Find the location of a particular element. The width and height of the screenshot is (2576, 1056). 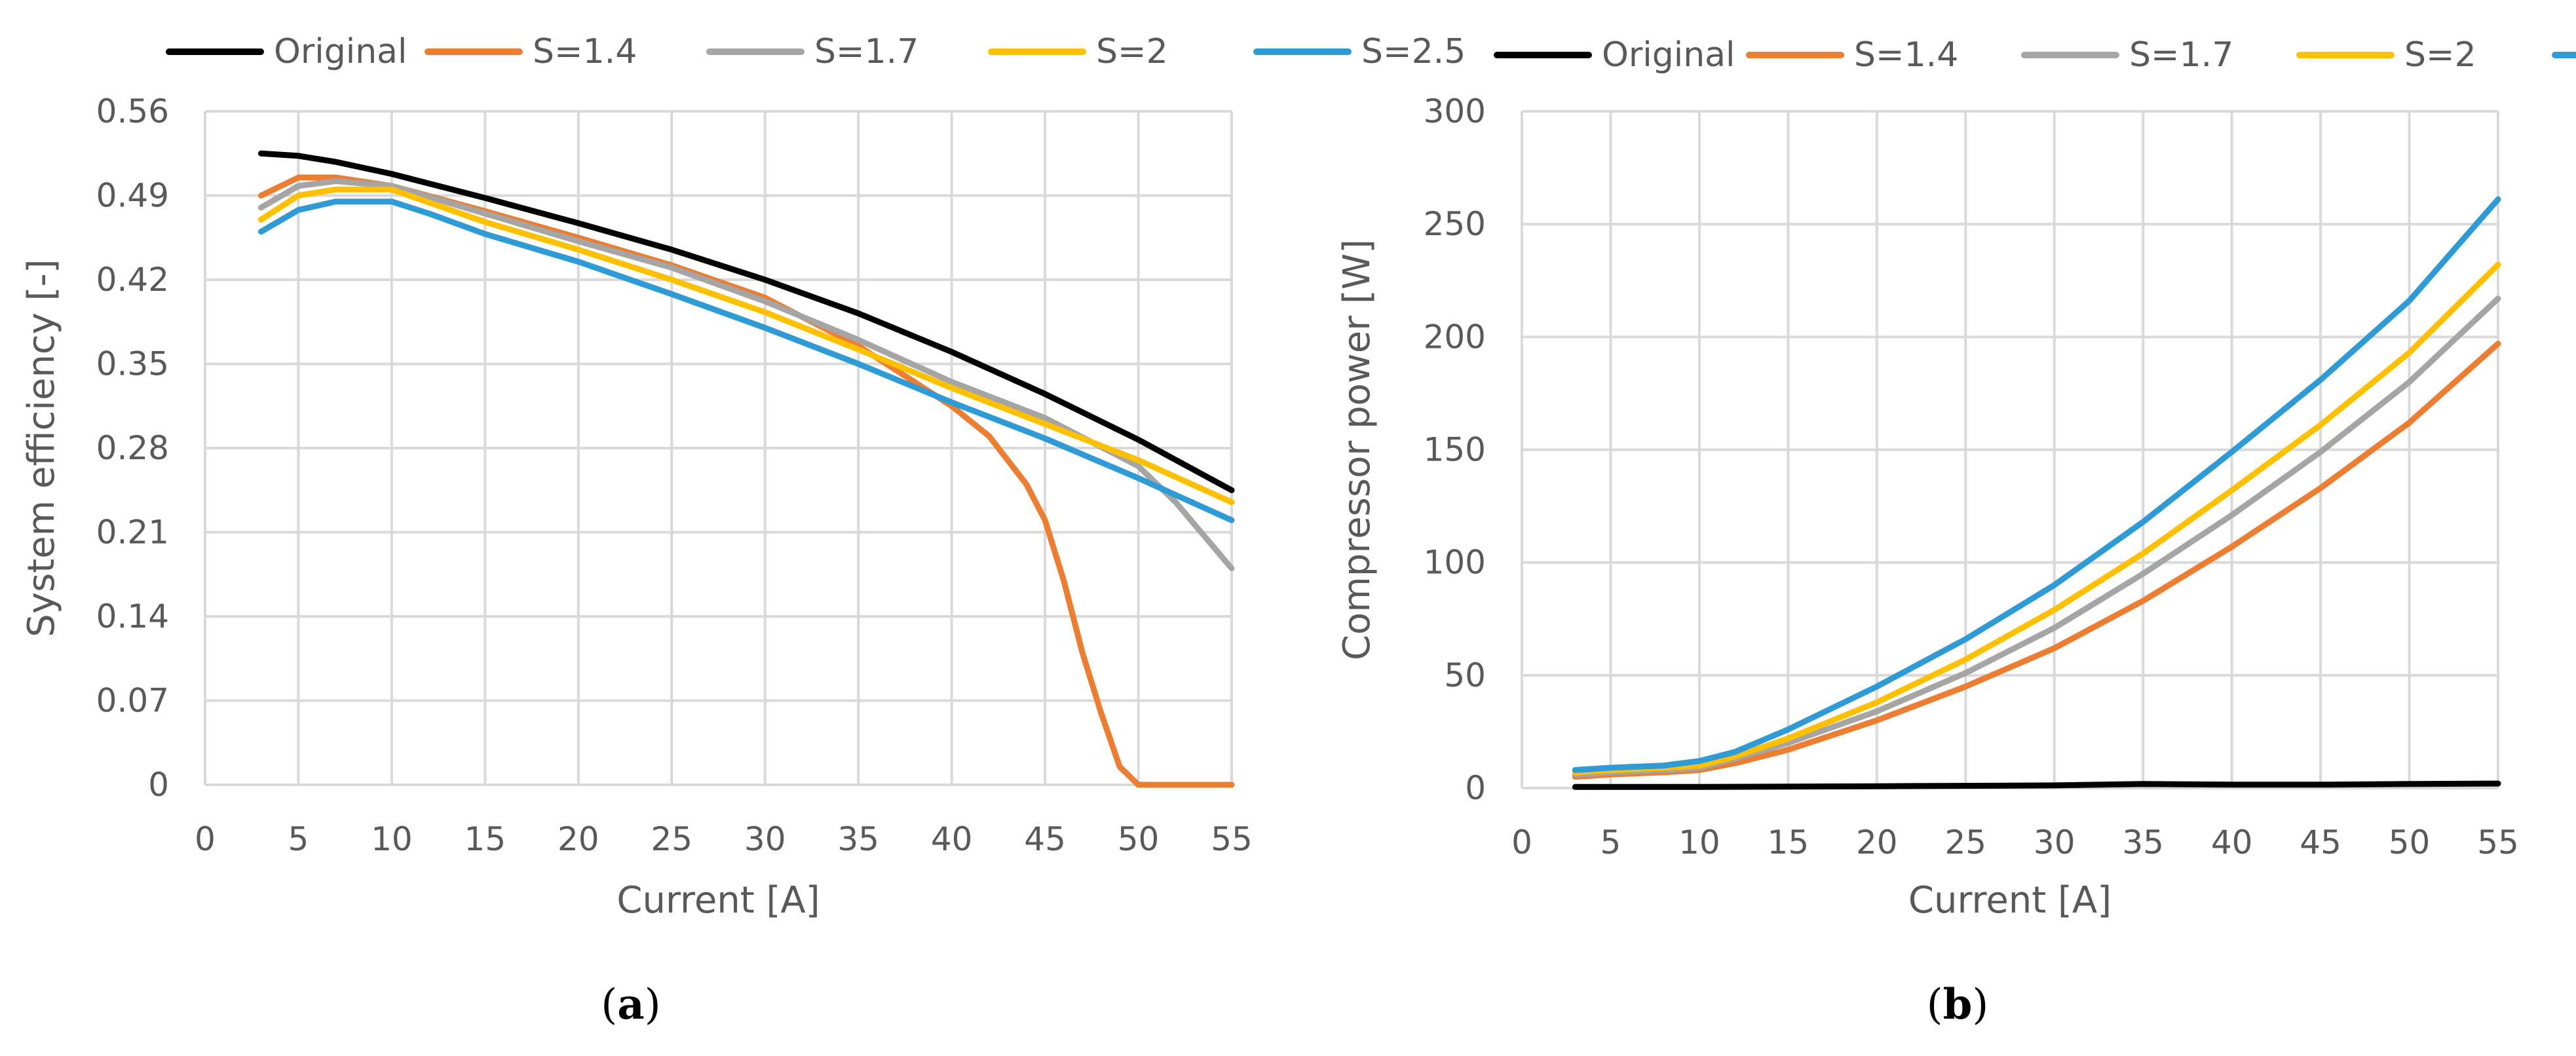

y-tick-label: 250 is located at coordinates (1455, 224).